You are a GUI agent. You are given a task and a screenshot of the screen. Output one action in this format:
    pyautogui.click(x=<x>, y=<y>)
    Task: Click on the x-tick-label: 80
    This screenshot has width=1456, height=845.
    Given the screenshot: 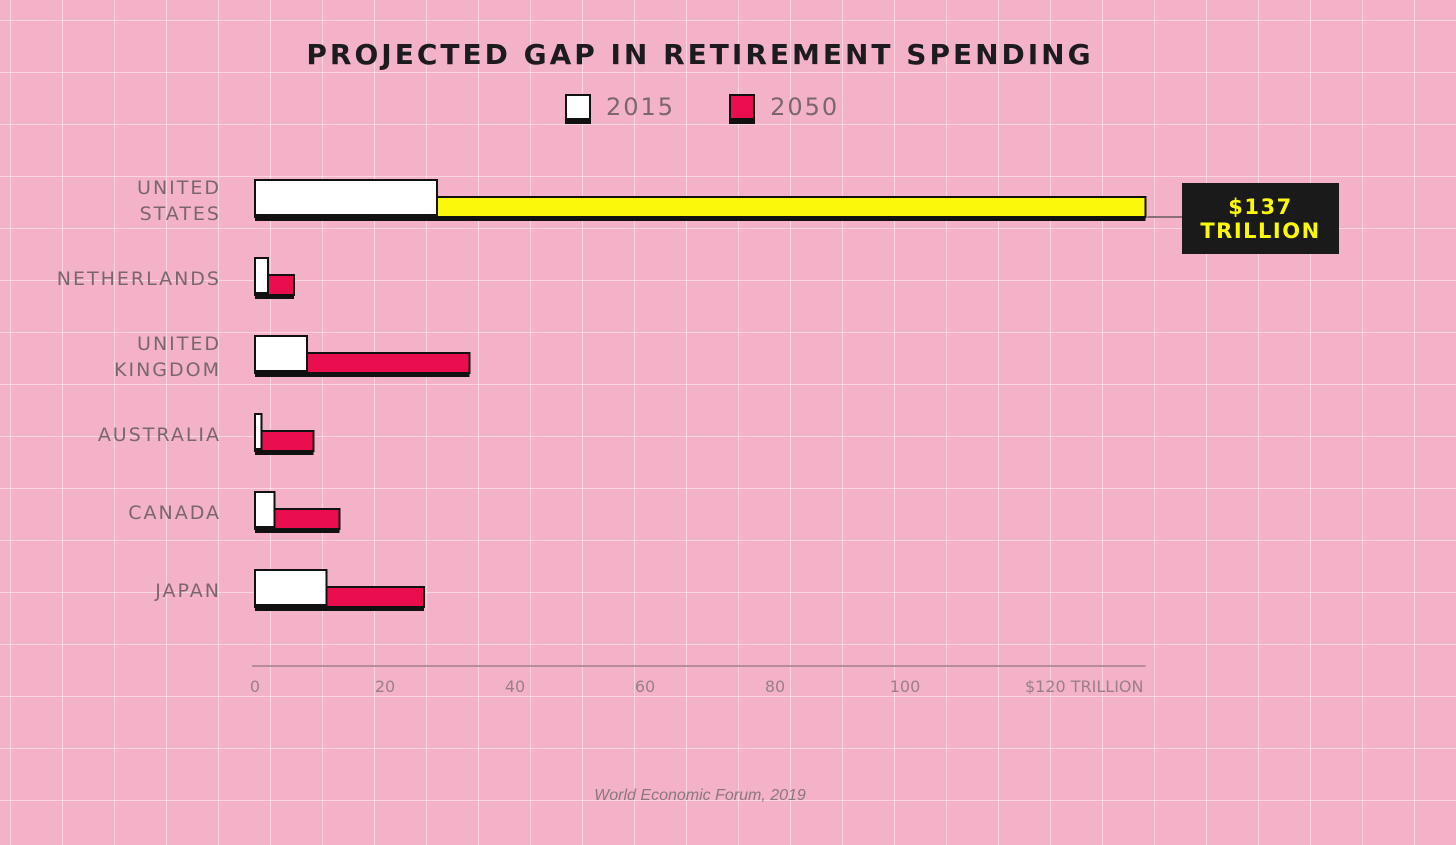 What is the action you would take?
    pyautogui.click(x=775, y=686)
    